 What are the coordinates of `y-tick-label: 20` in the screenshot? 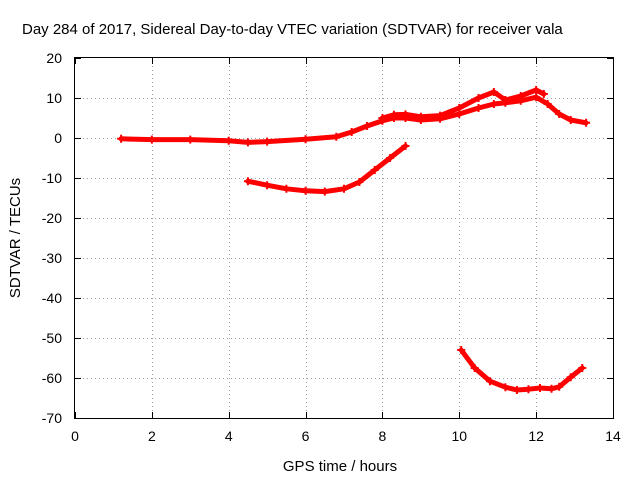 It's located at (54, 58).